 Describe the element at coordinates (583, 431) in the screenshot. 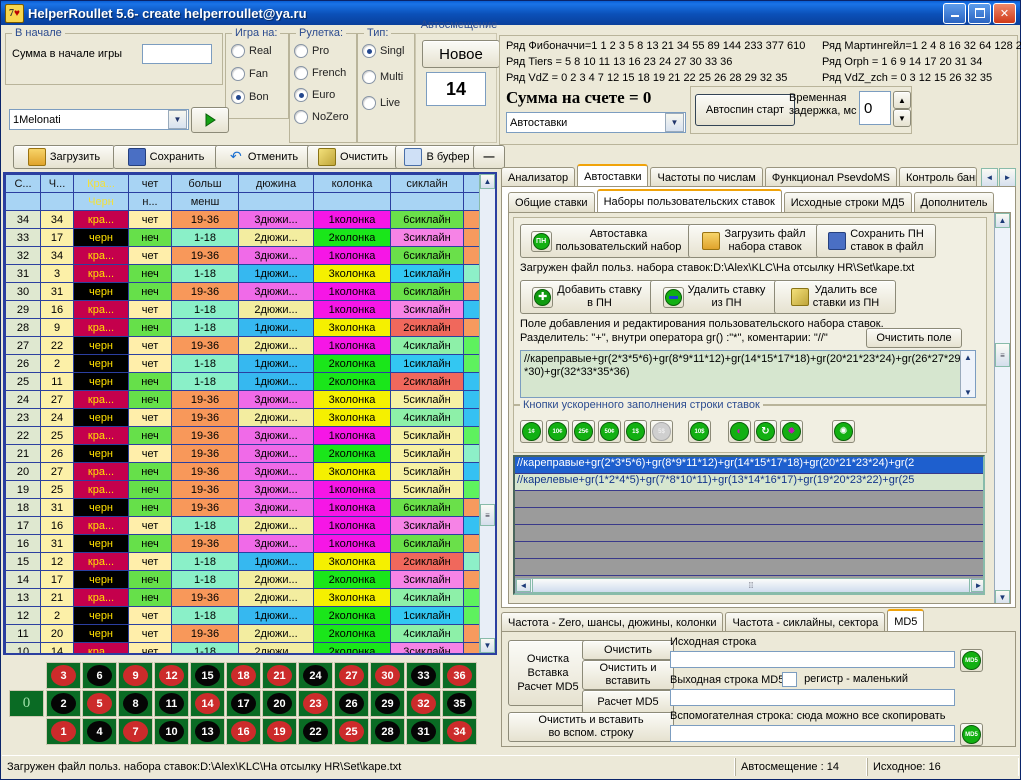

I see `quickfill-chip-25: 25¢` at that location.